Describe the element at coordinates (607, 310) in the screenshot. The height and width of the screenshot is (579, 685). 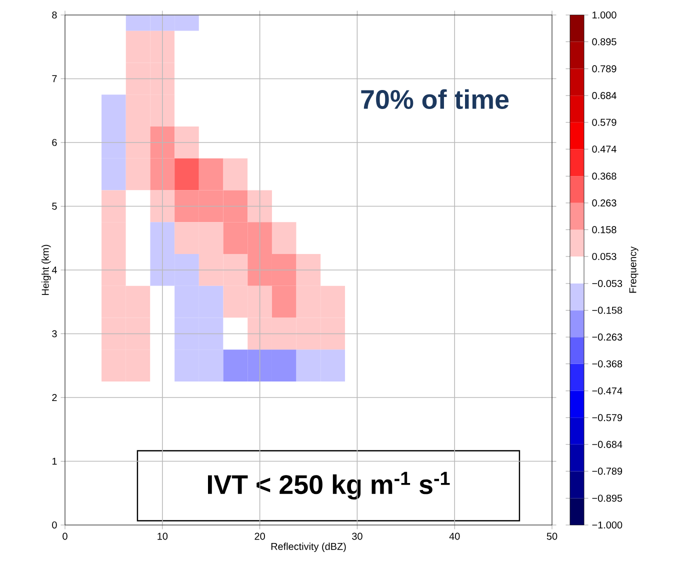
I see `color-bar-label: −0.158` at that location.